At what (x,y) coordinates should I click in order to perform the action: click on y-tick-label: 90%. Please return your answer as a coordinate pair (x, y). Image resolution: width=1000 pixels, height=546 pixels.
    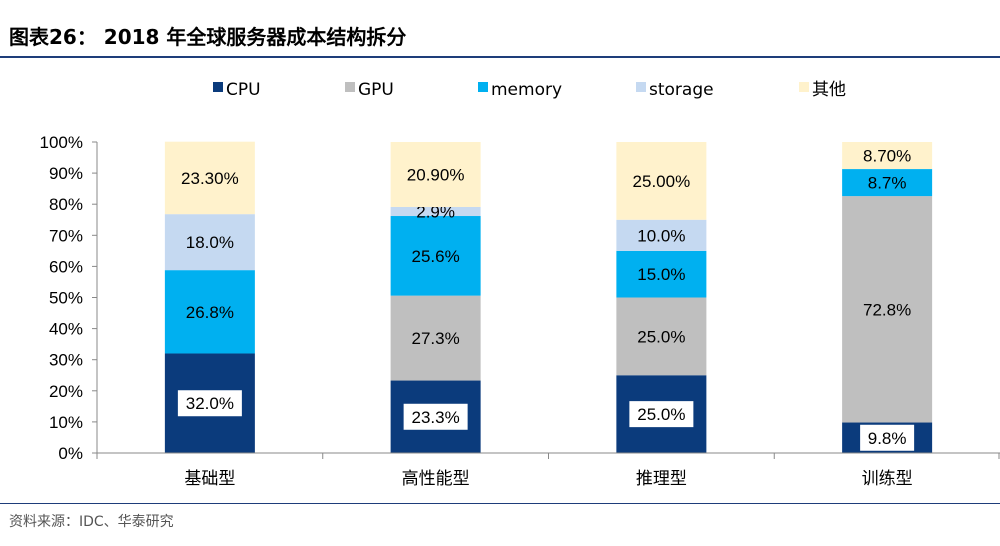
    Looking at the image, I should click on (66, 173).